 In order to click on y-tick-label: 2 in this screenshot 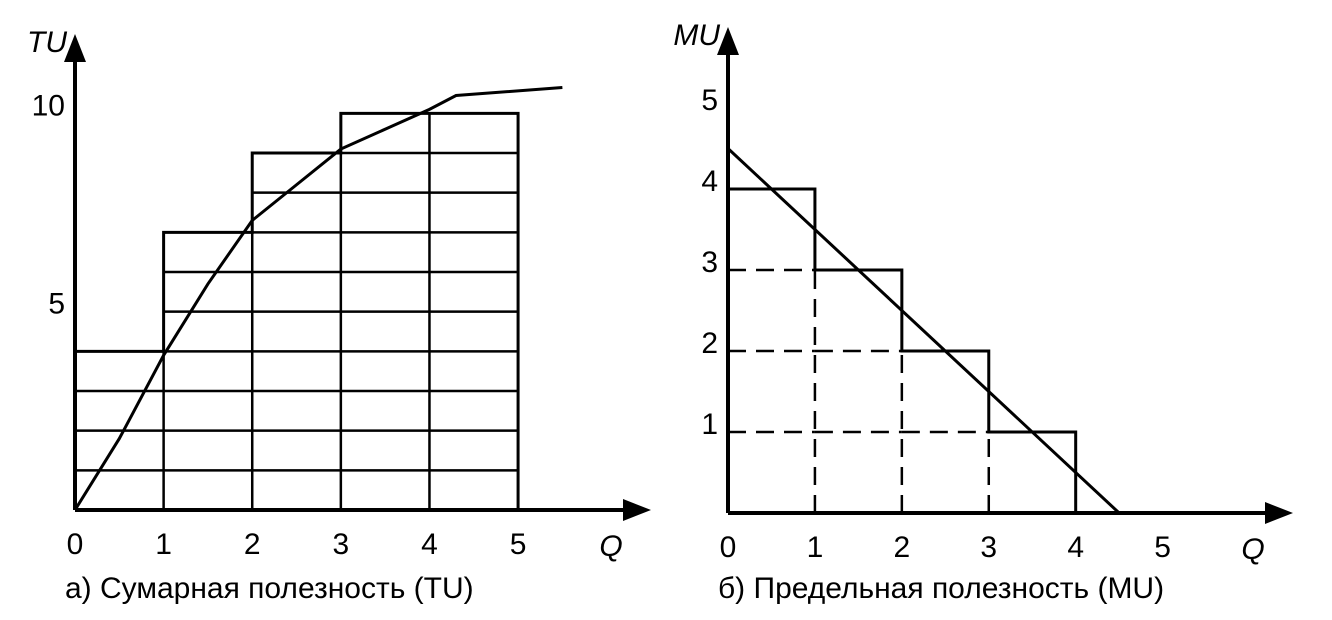, I will do `click(709, 343)`.